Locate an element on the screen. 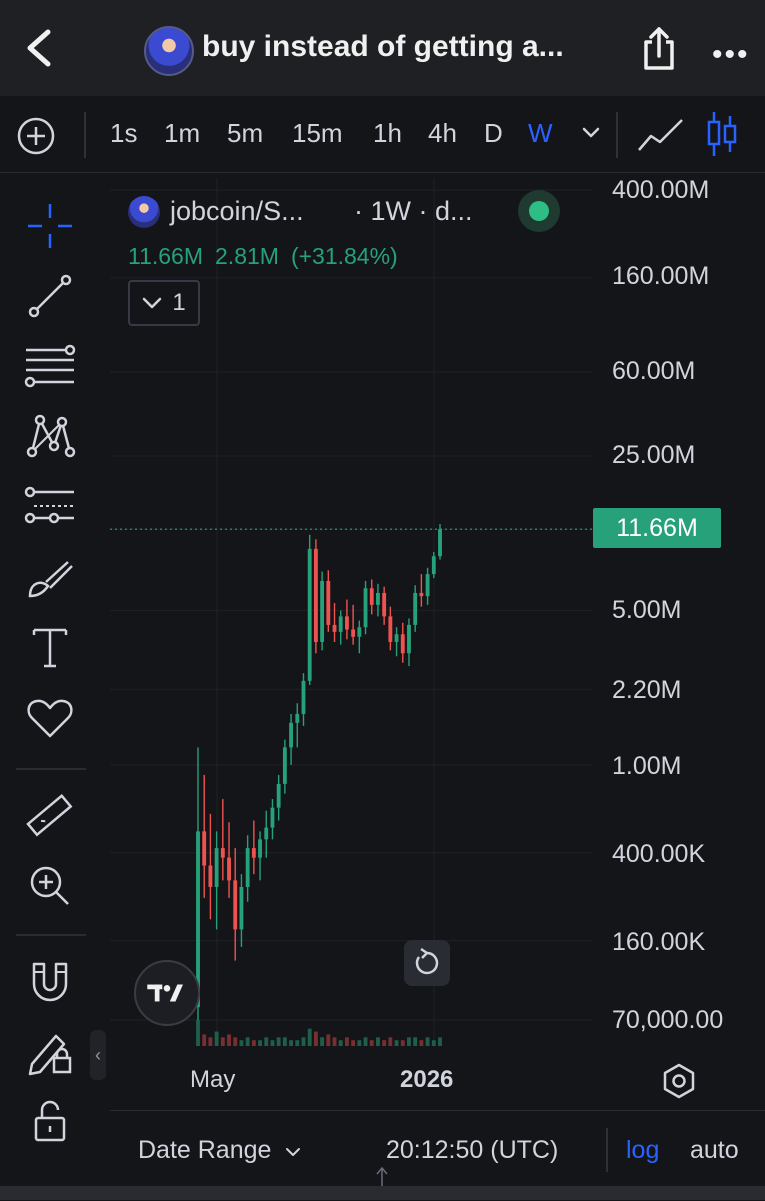 Image resolution: width=765 pixels, height=1201 pixels. market-status is located at coordinates (539, 211).